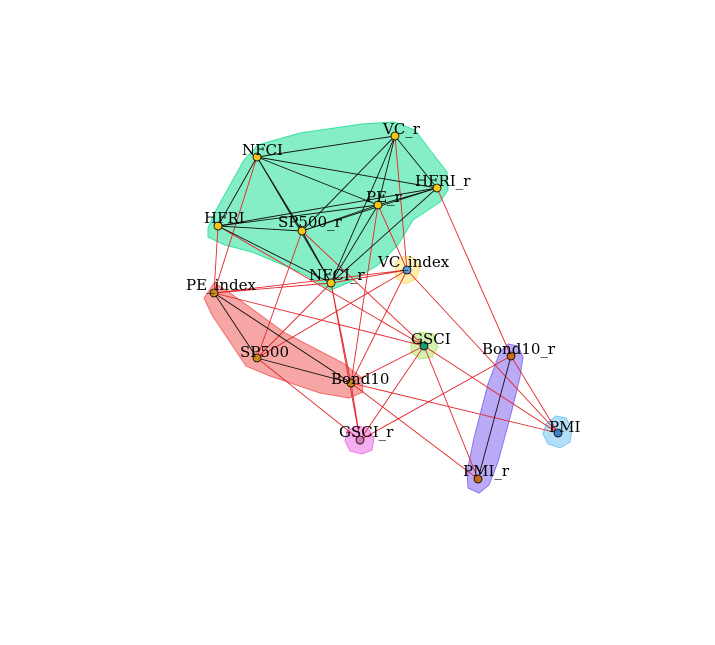 This screenshot has height=645, width=715. What do you see at coordinates (384, 197) in the screenshot?
I see `label-pe-r: PE_r` at bounding box center [384, 197].